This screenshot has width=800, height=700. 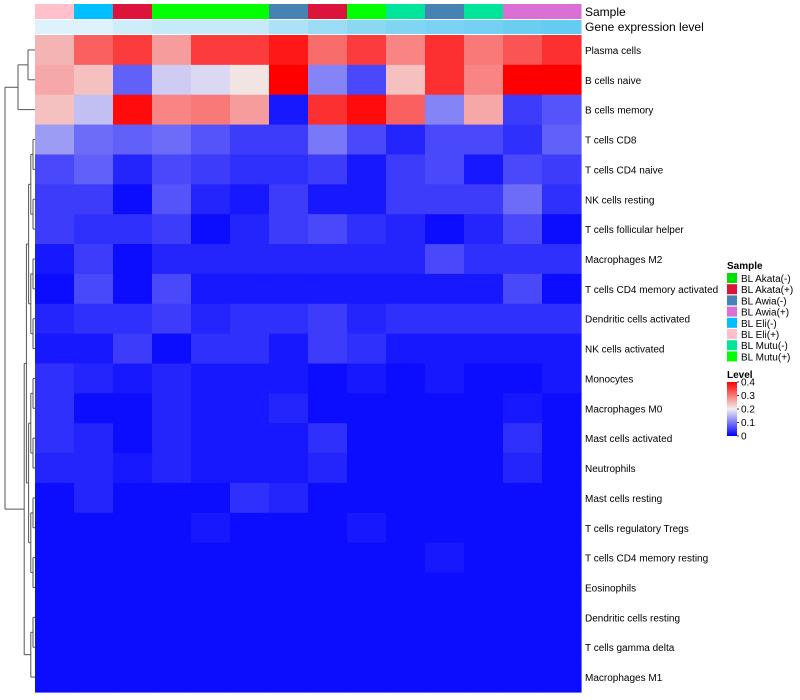 I want to click on row-label: Dendritic cells activated, so click(x=637, y=320).